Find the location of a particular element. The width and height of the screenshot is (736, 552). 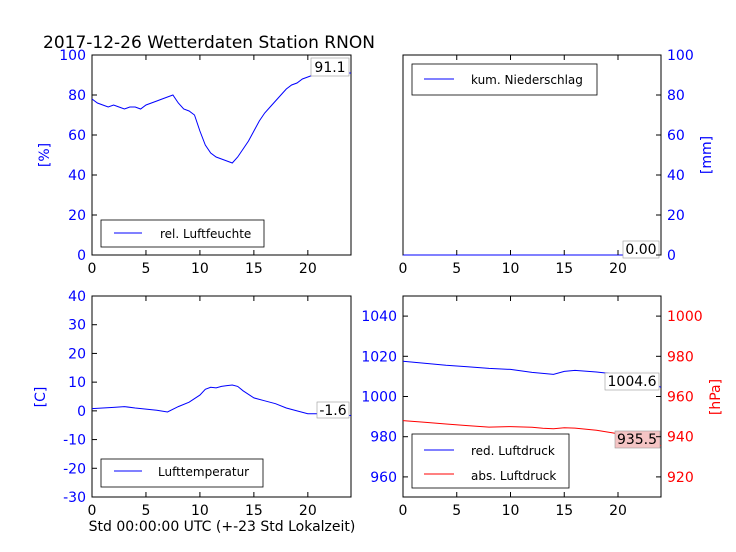

humidity-plot-frame is located at coordinates (221, 155).